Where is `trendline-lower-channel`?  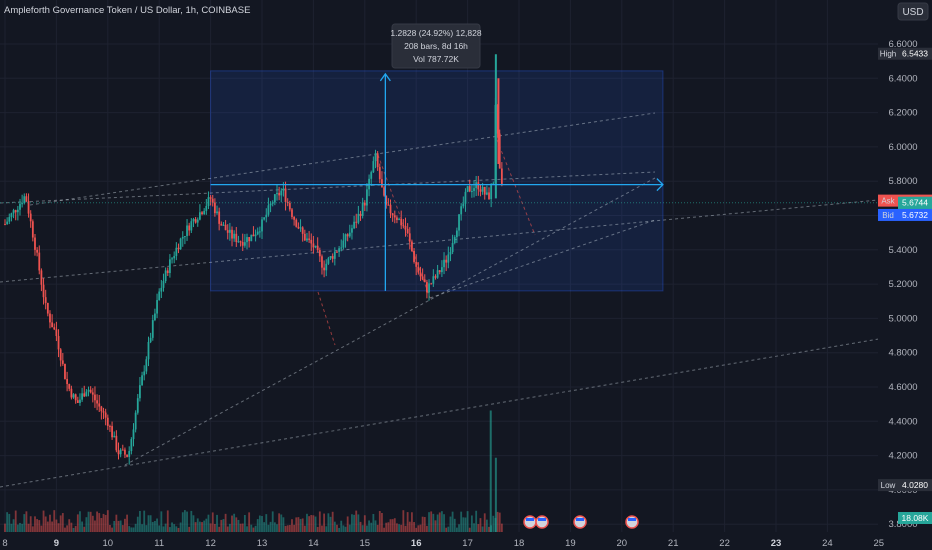 trendline-lower-channel is located at coordinates (439, 241).